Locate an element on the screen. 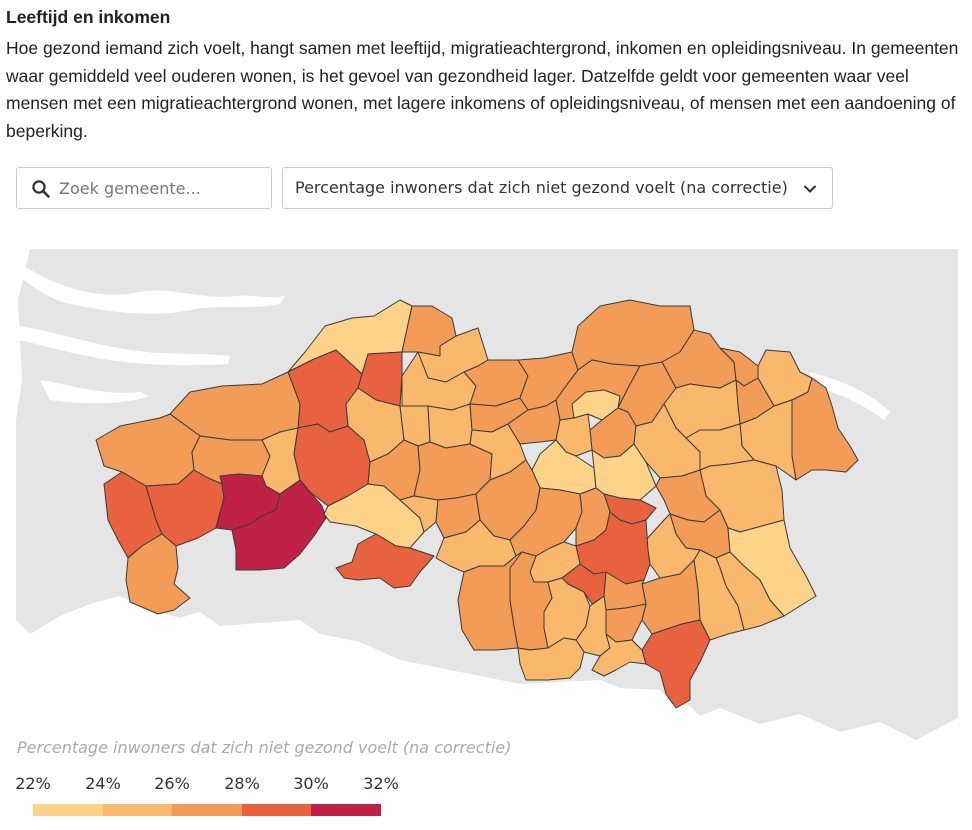 The image size is (972, 830). chevron-down-icon is located at coordinates (810, 189).